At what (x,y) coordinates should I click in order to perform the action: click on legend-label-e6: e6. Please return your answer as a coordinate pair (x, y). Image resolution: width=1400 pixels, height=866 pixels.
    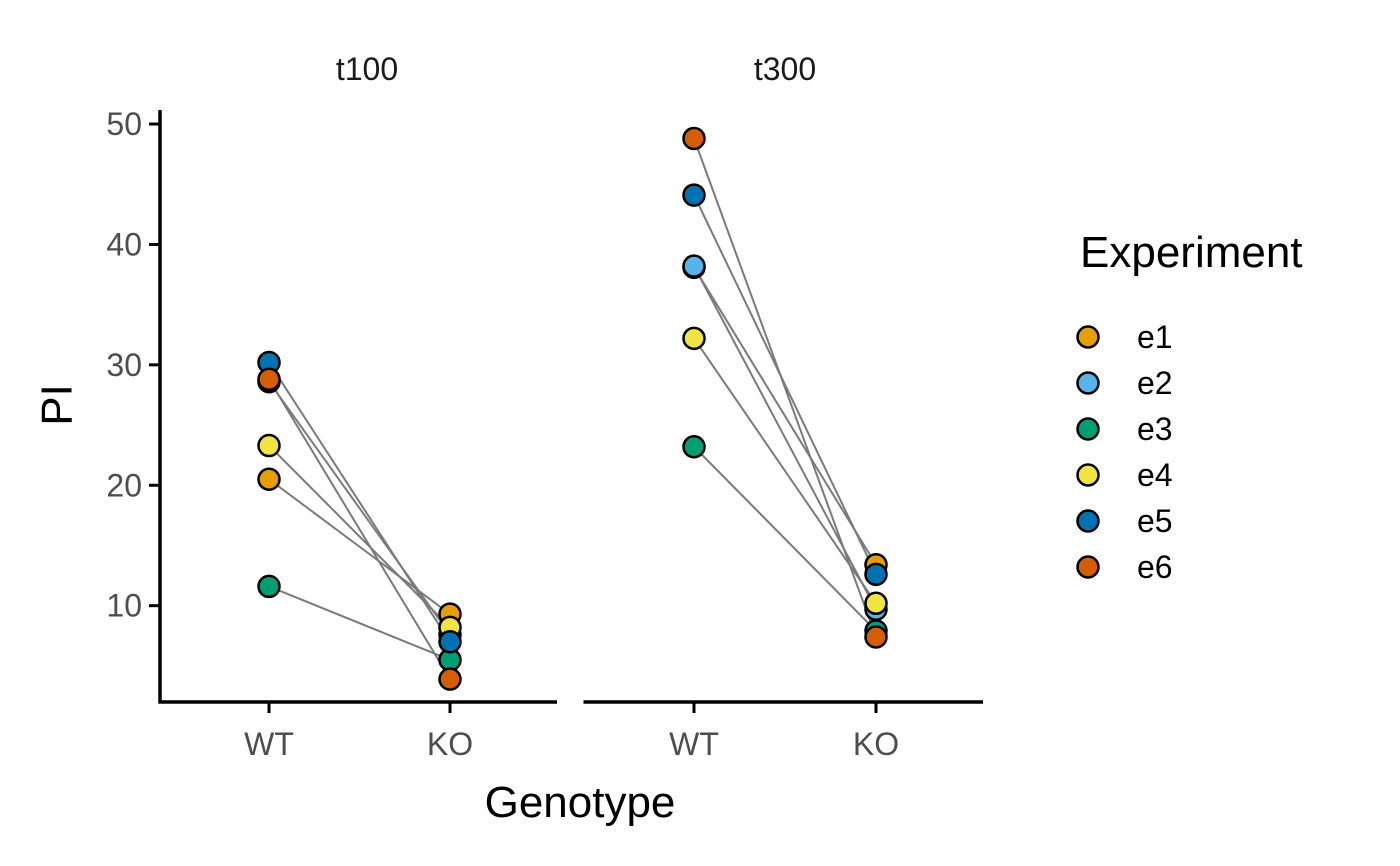
    Looking at the image, I should click on (1155, 567).